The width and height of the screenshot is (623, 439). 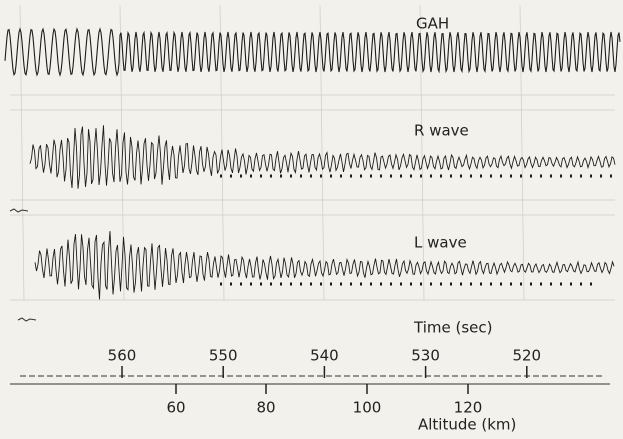 I want to click on time-tick-label: 520, so click(x=526, y=356).